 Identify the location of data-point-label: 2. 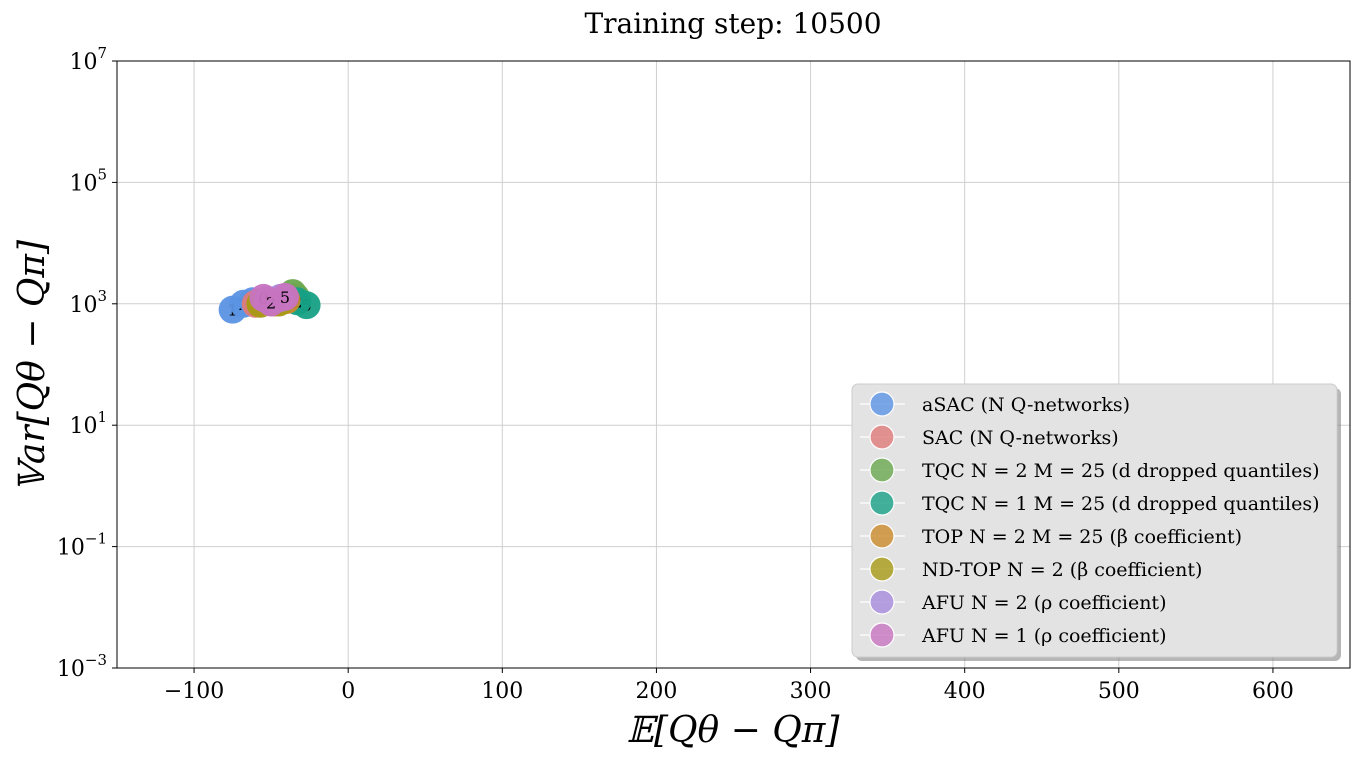
(271, 303).